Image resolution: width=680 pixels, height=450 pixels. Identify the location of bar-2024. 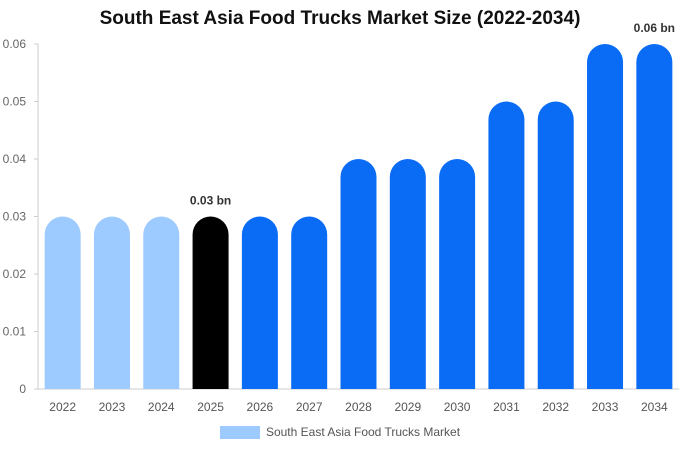
(161, 302).